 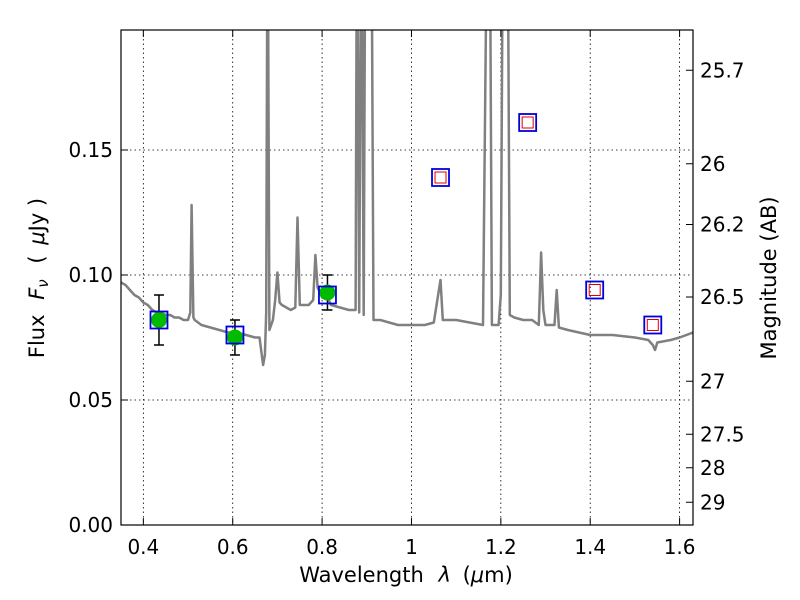 What do you see at coordinates (443, 575) in the screenshot?
I see `x-axis-label-symbol: λ` at bounding box center [443, 575].